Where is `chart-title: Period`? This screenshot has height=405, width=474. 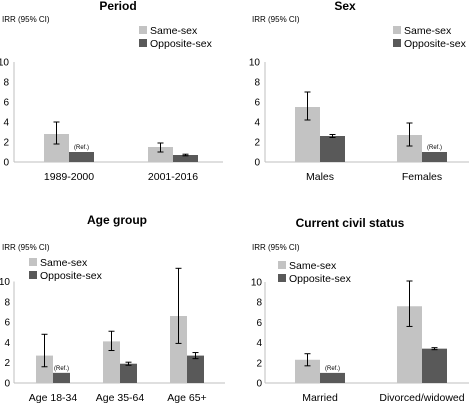 chart-title: Period is located at coordinates (117, 6).